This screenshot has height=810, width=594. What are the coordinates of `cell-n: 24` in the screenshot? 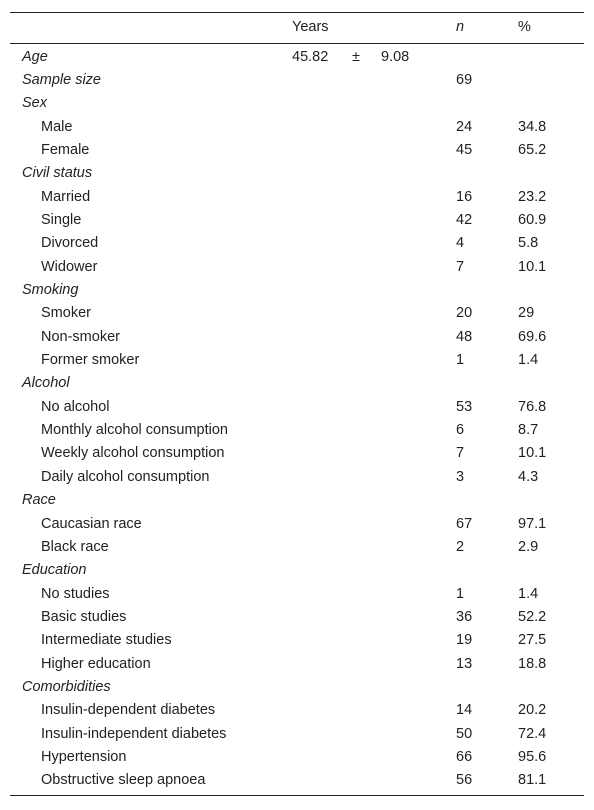 It's located at (464, 126).